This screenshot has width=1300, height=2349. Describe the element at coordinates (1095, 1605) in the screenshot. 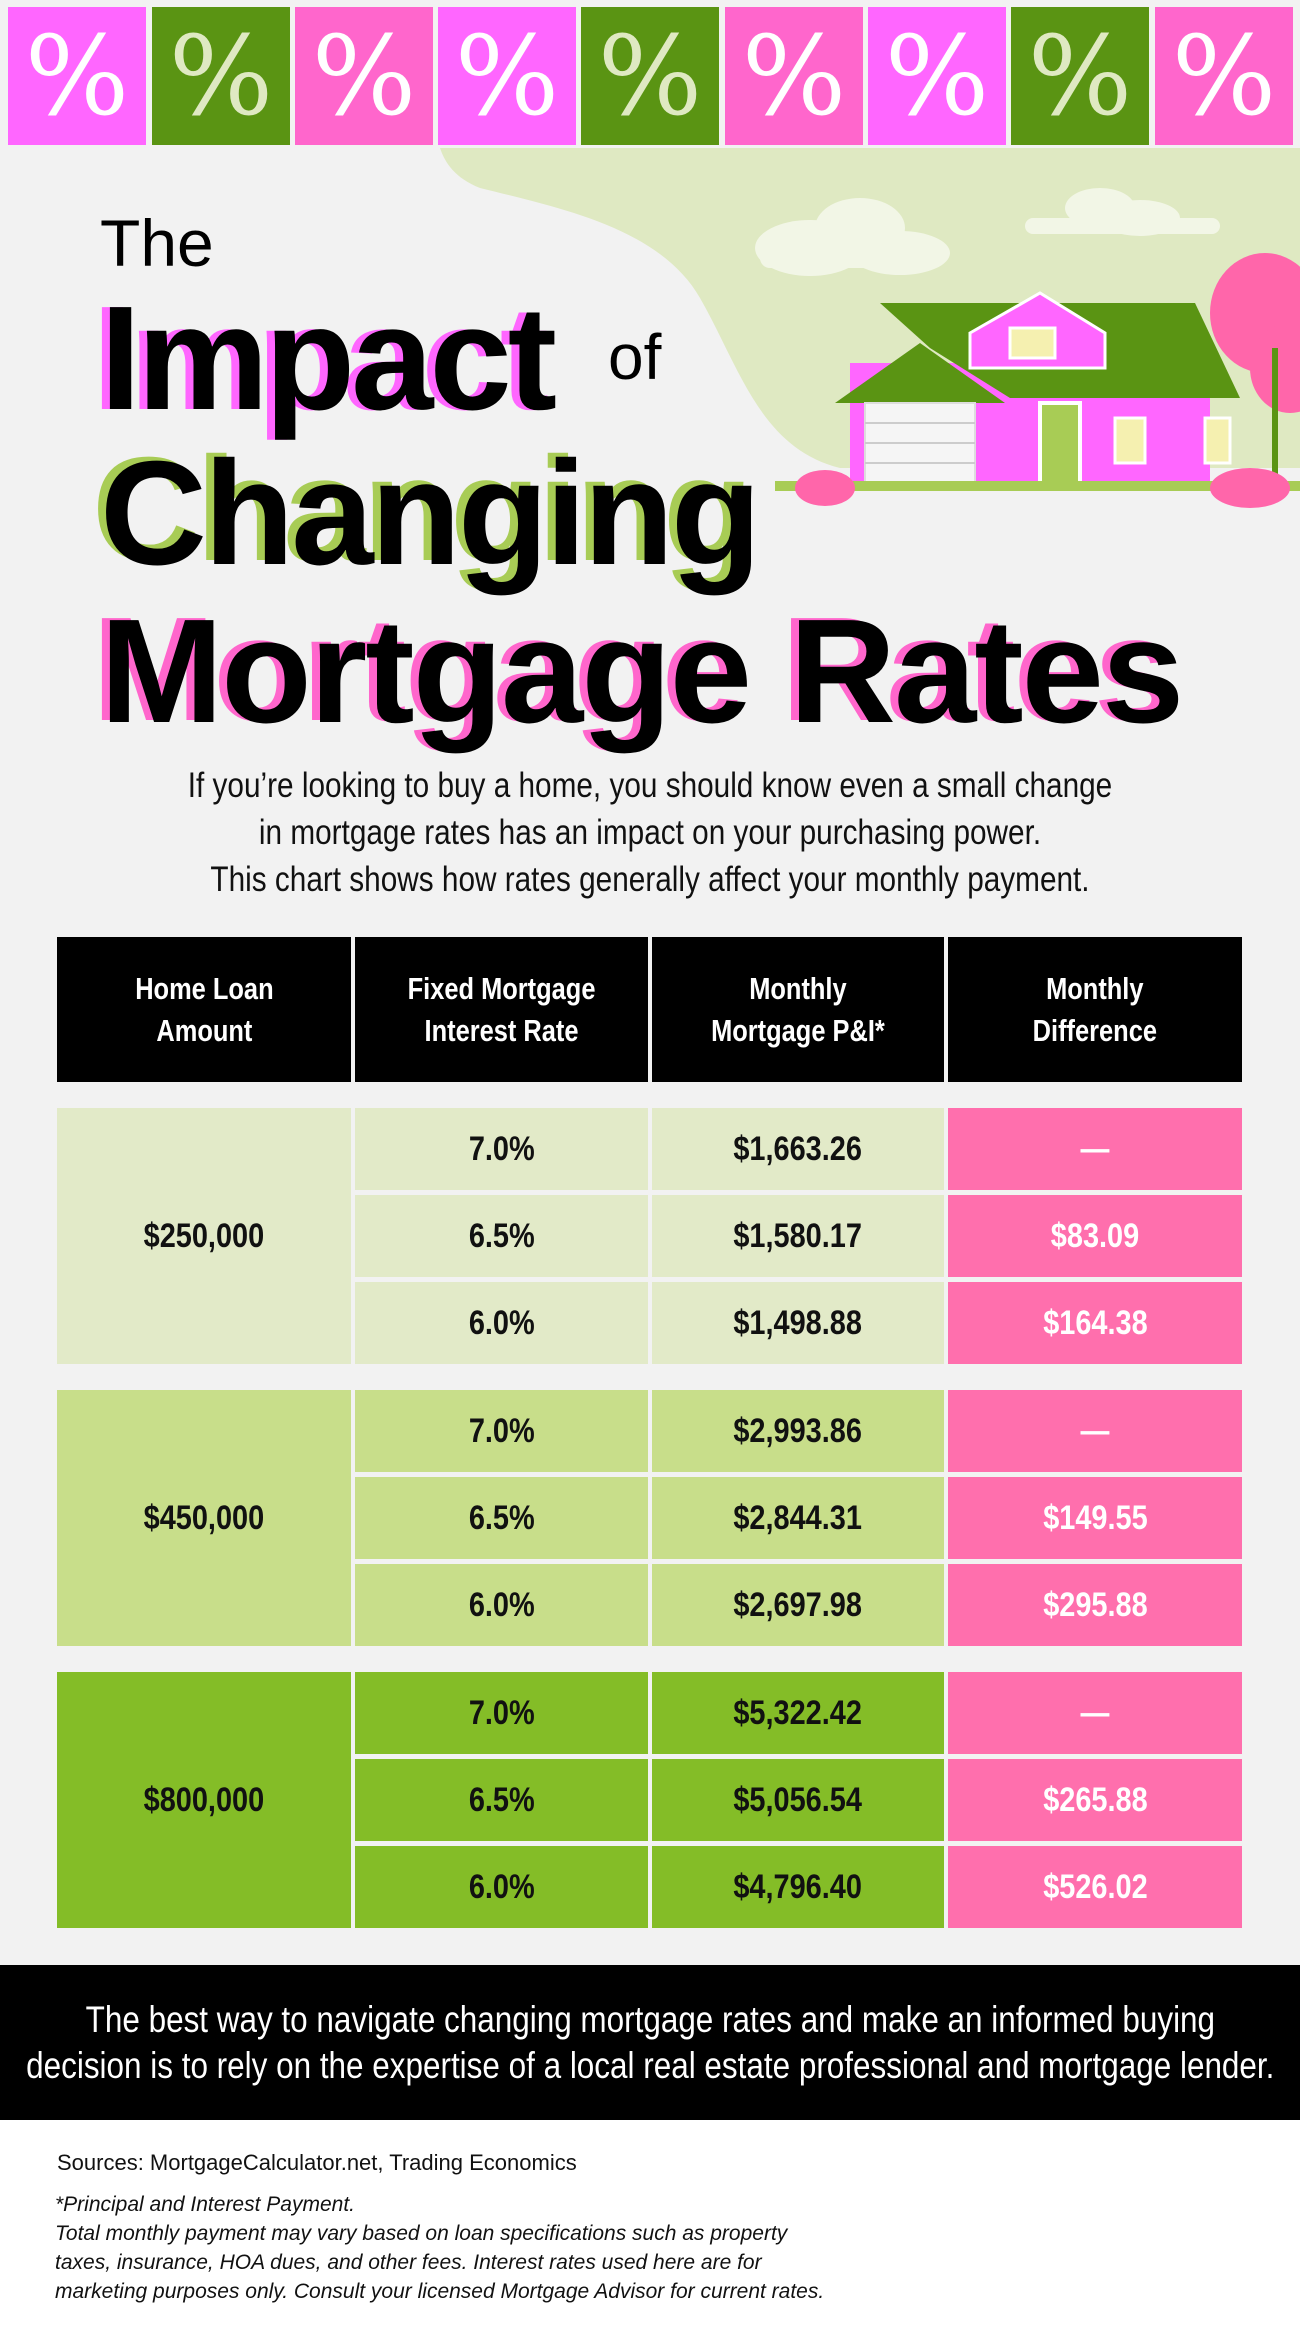

I see `difference-cell: $295.88` at that location.